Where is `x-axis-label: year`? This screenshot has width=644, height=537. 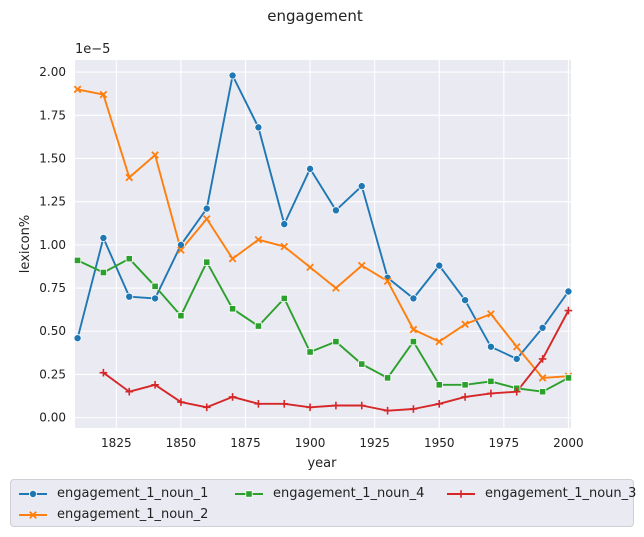 x-axis-label: year is located at coordinates (322, 463).